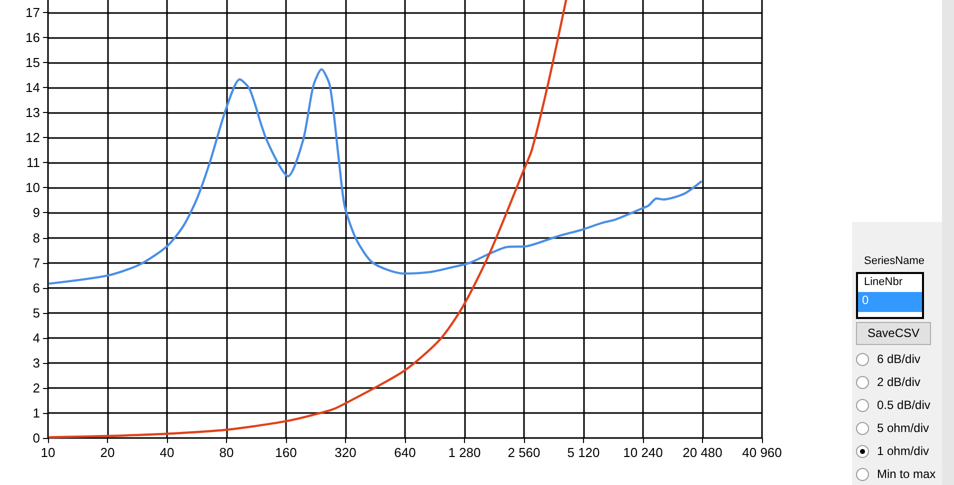 This screenshot has width=954, height=485. Describe the element at coordinates (36, 438) in the screenshot. I see `y-tick-label: 0` at that location.